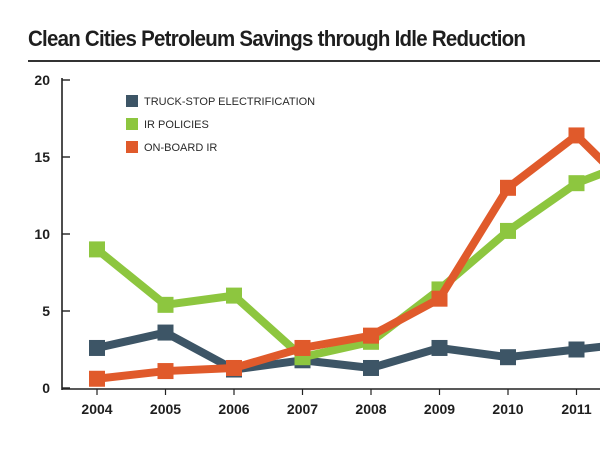  What do you see at coordinates (46, 388) in the screenshot?
I see `y-tick-label: 0` at bounding box center [46, 388].